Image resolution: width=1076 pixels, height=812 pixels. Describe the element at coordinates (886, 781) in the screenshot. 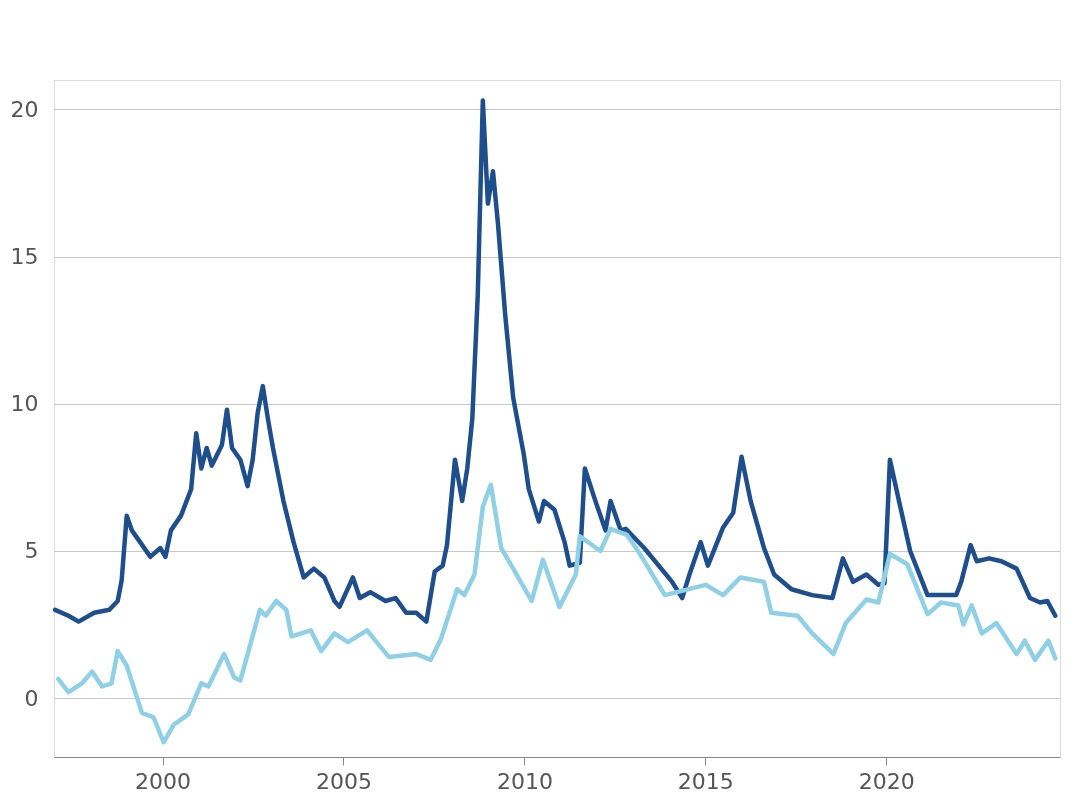

I see `x-tick-label: 2020` at that location.